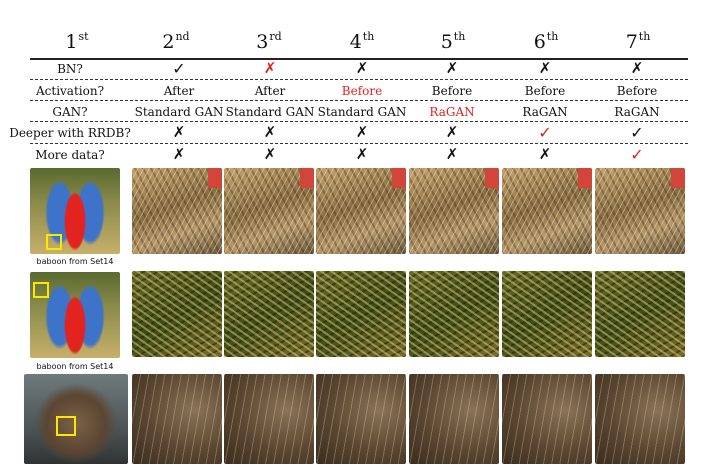  Describe the element at coordinates (453, 41) in the screenshot. I see `column-header-5: 5th` at that location.